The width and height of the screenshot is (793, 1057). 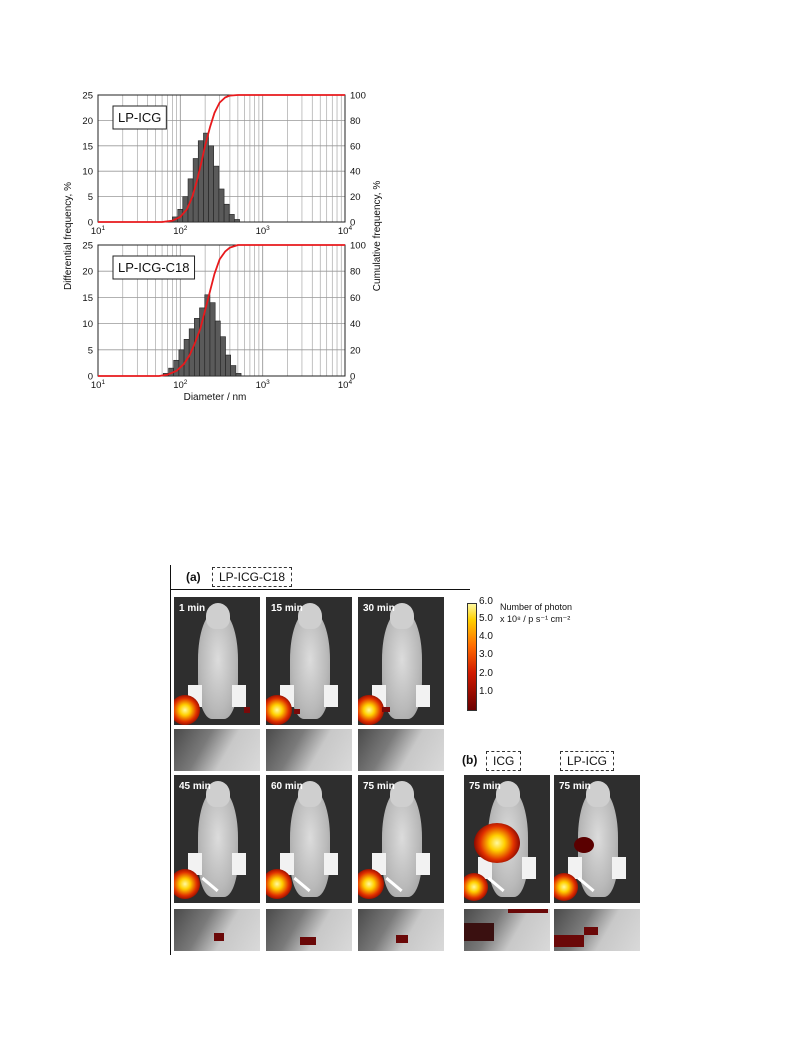 What do you see at coordinates (377, 236) in the screenshot?
I see `y-axis-right-title: Cumulative frequency, %` at bounding box center [377, 236].